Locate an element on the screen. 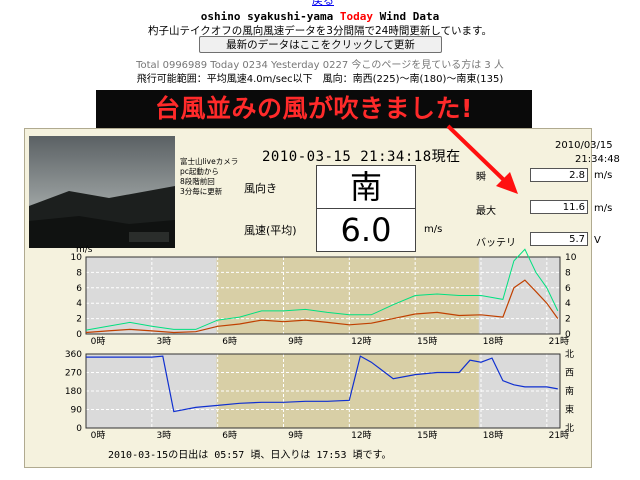 The width and height of the screenshot is (640, 480). y-tick-label: 4 is located at coordinates (79, 304).